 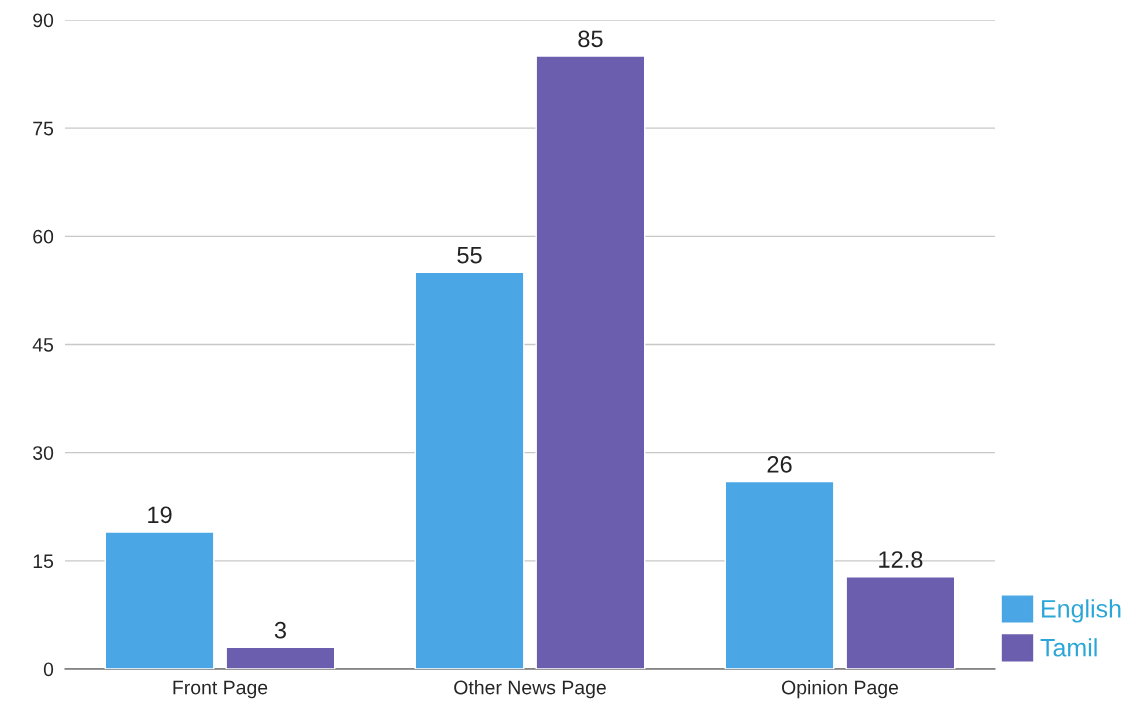 What do you see at coordinates (48, 669) in the screenshot?
I see `y-tick-label: 0` at bounding box center [48, 669].